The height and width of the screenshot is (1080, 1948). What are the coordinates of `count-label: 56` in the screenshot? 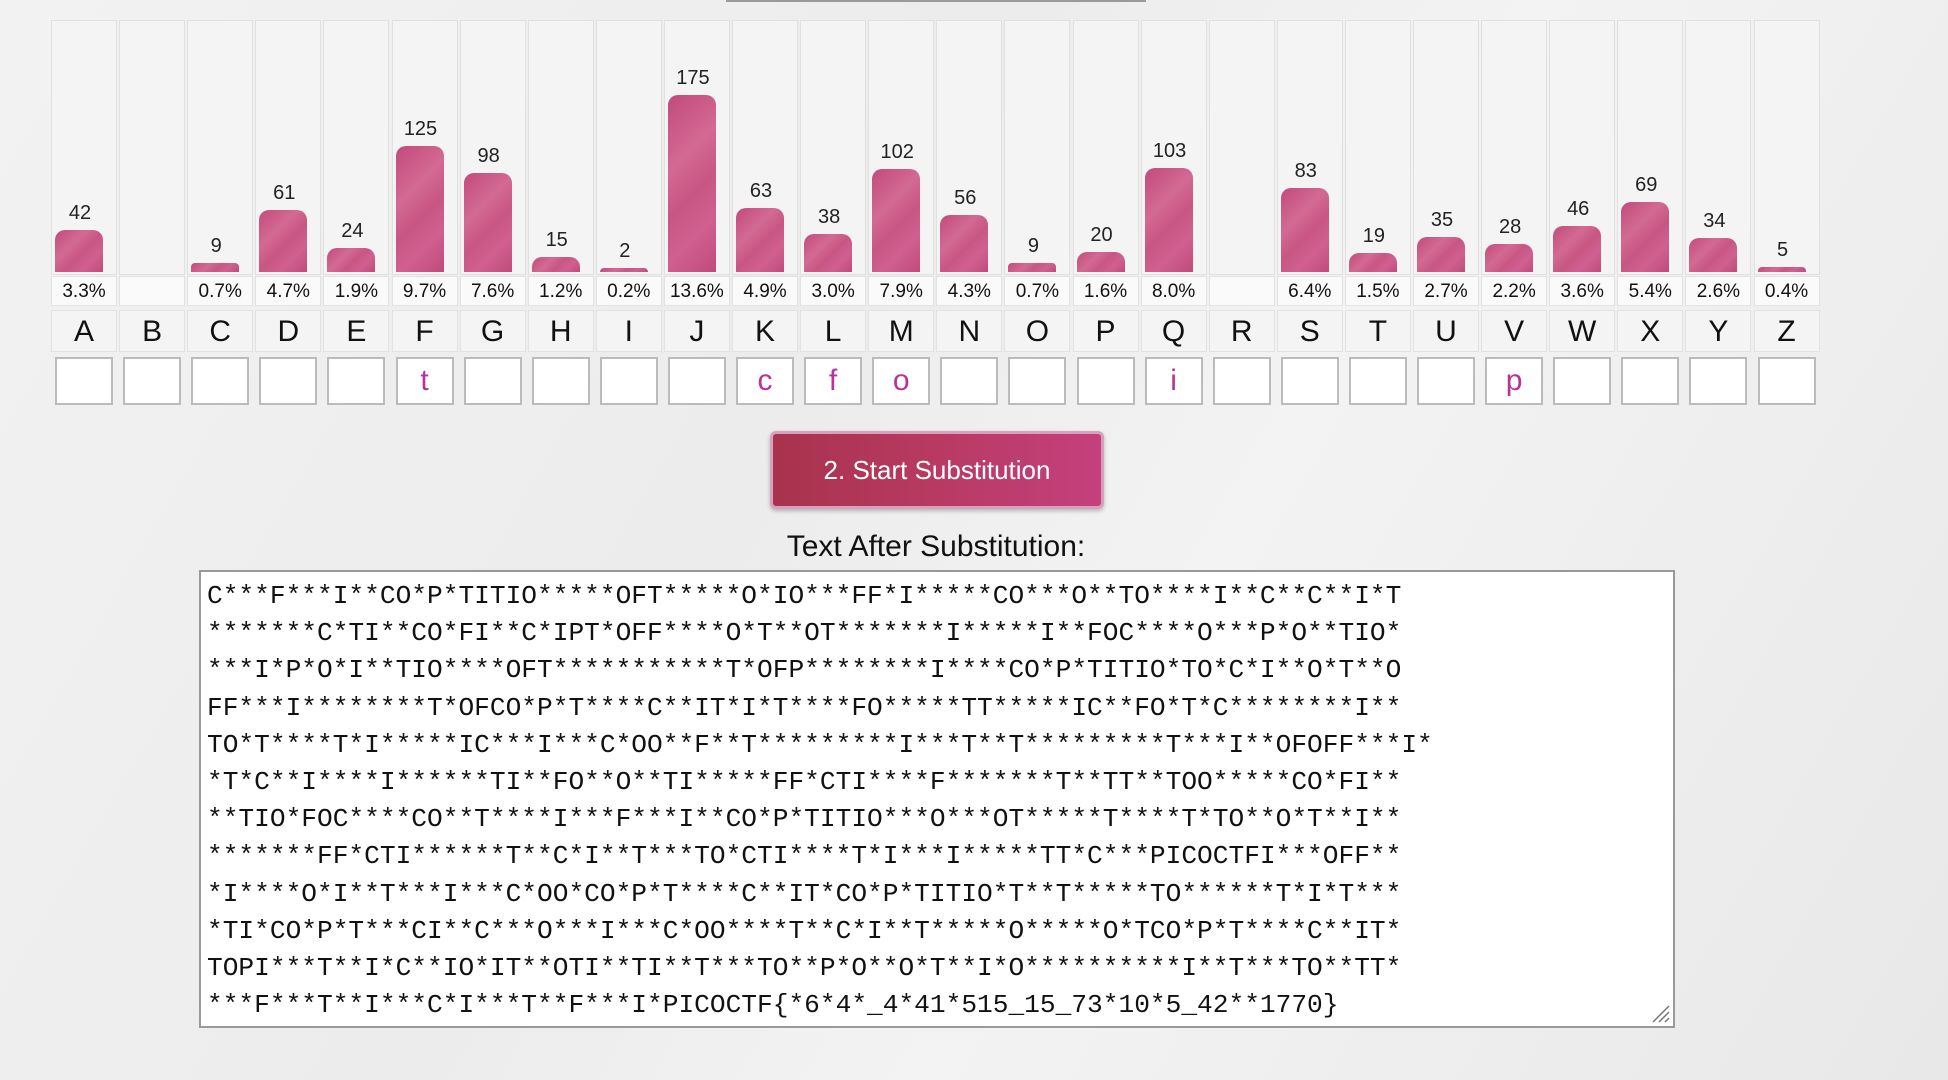 It's located at (965, 198).